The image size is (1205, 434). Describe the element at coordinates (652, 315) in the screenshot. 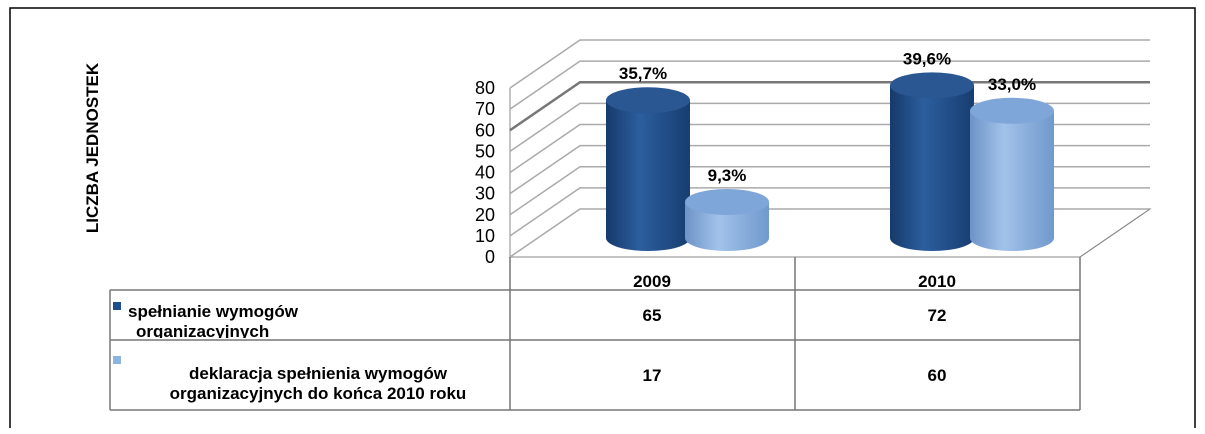

I see `table-value: 65` at that location.